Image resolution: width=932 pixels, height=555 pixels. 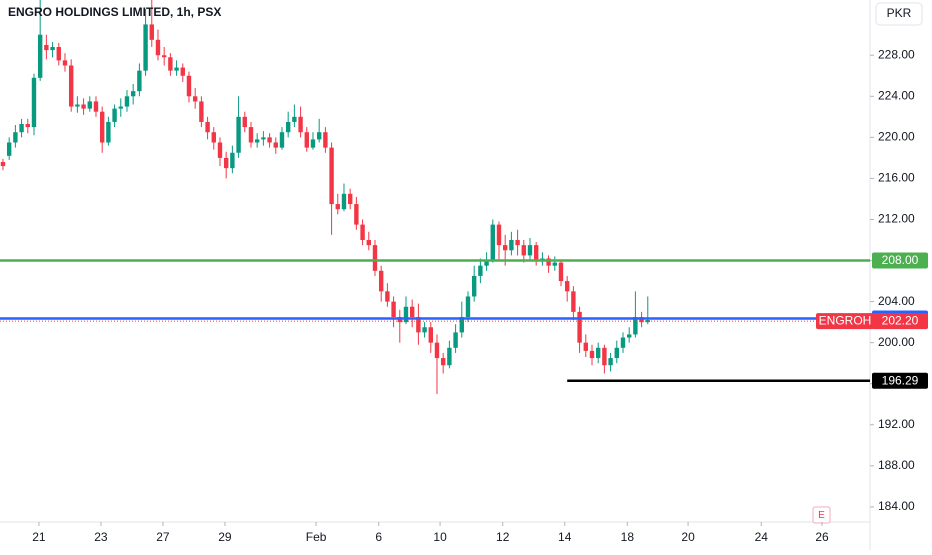 What do you see at coordinates (225, 537) in the screenshot?
I see `x-tick-label: 29` at bounding box center [225, 537].